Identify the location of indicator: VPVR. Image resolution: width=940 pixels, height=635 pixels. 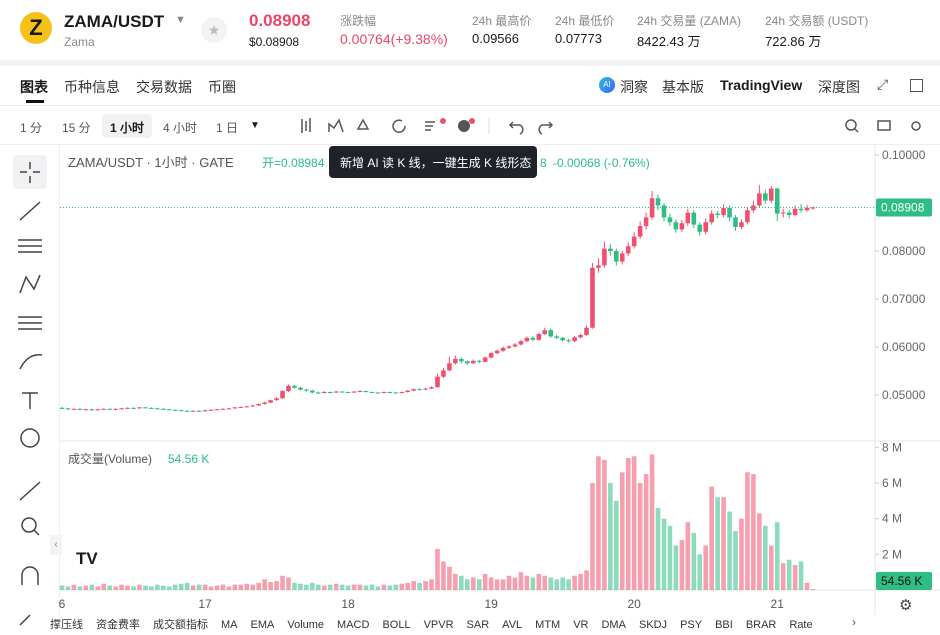
(438, 625).